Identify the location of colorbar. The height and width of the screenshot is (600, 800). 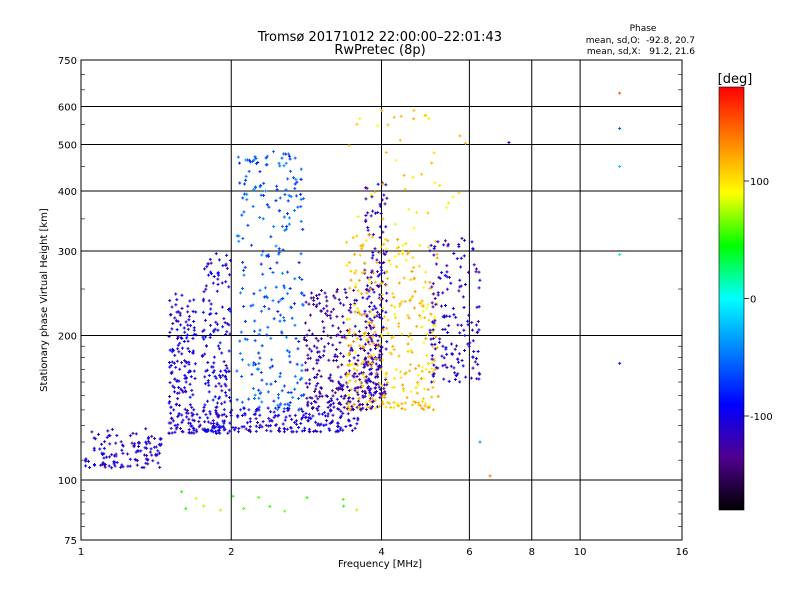
(731, 298).